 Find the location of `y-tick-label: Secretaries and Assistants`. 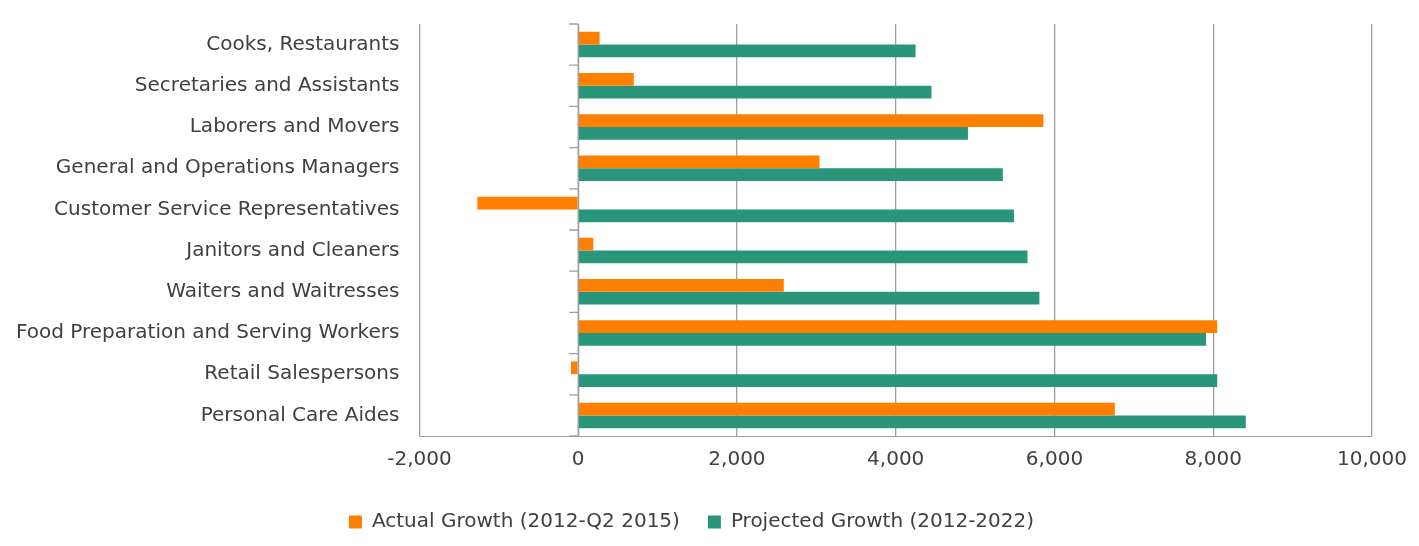

y-tick-label: Secretaries and Assistants is located at coordinates (267, 84).